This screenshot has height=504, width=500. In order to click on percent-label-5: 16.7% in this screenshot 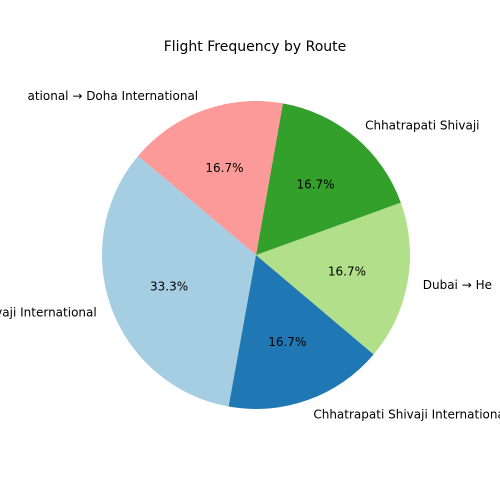, I will do `click(224, 168)`.